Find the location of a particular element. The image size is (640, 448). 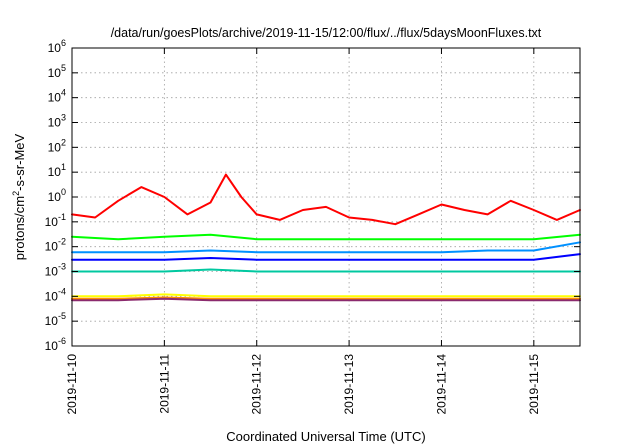

y-tick-label: 10⁻³ is located at coordinates (55, 270).